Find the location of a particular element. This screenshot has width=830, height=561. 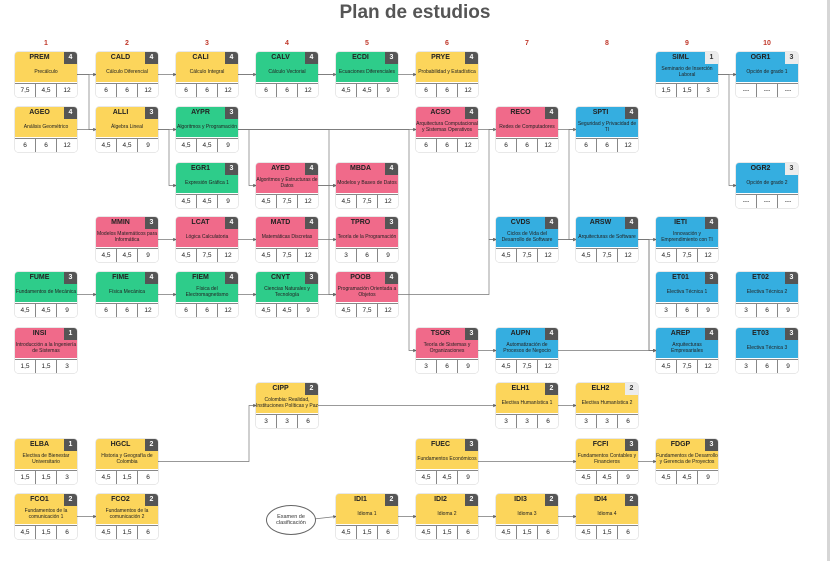

course-card-lcat: LCAT 4 Lógica Calculatoria 4,5 7,5 12 is located at coordinates (207, 239).